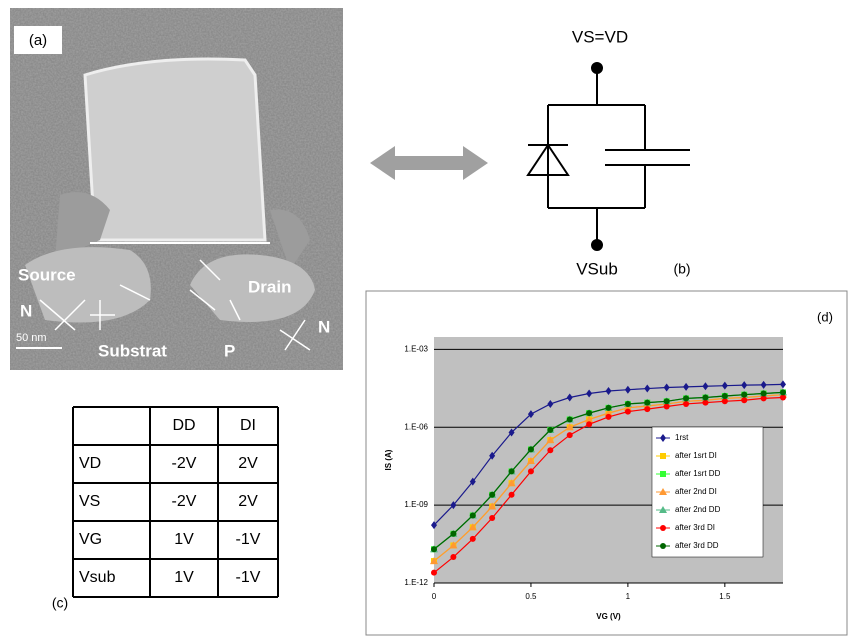 The image size is (848, 636). I want to click on node-label: VS=VD, so click(600, 36).